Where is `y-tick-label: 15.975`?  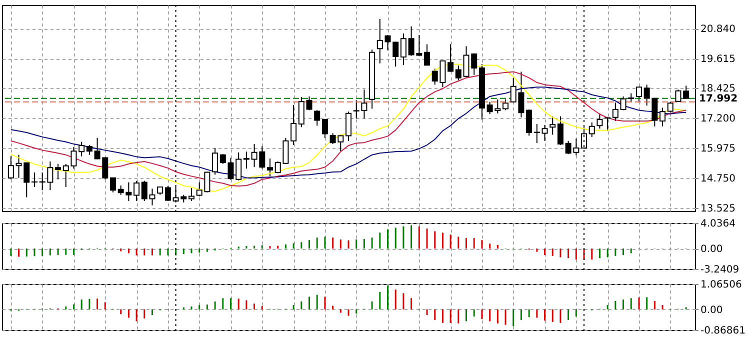 y-tick-label: 15.975 is located at coordinates (718, 148).